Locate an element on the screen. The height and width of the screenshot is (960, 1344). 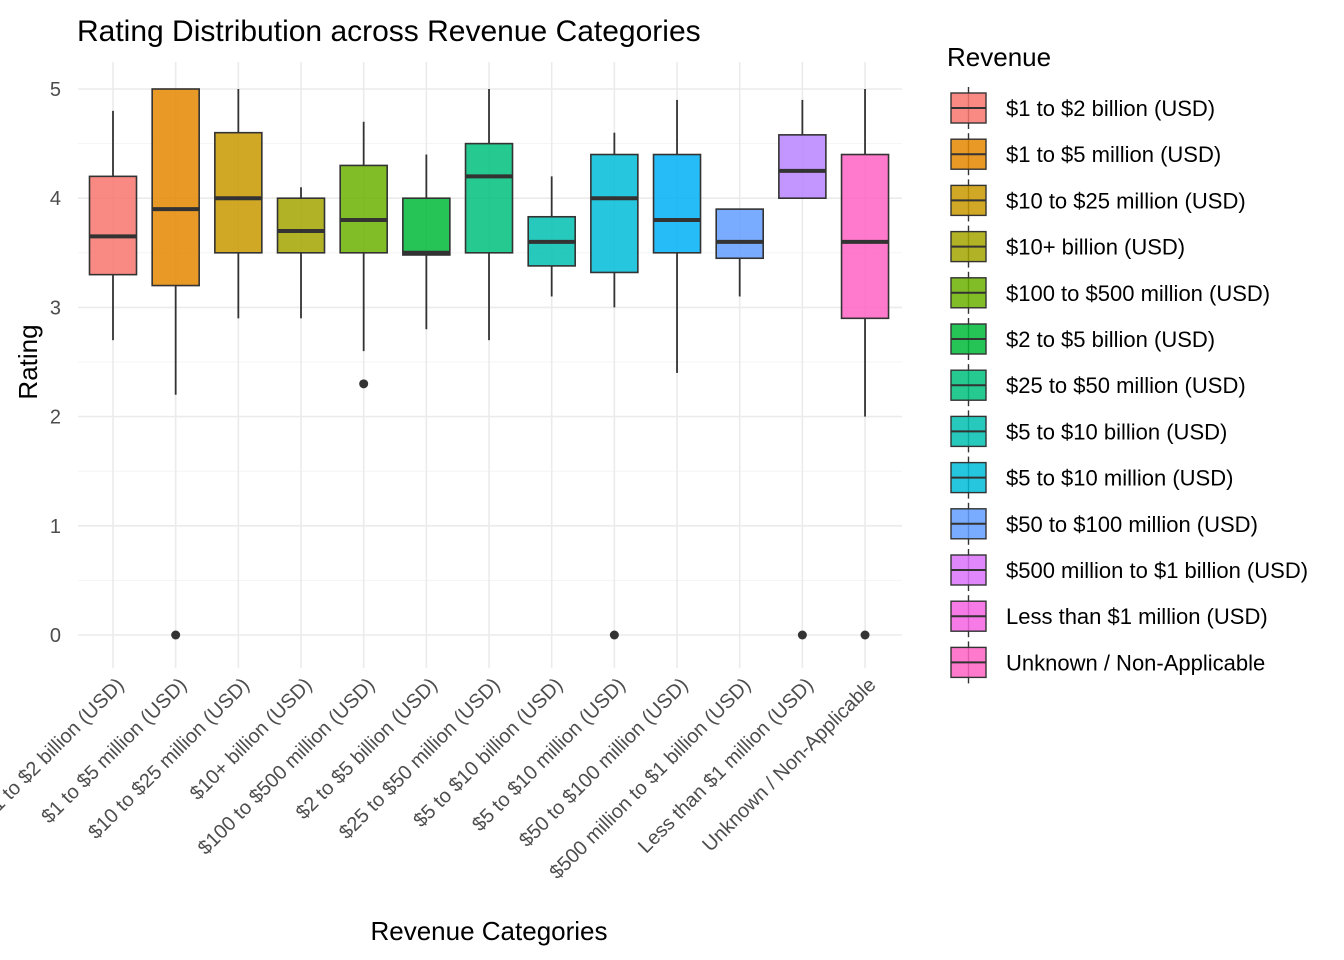
legend-item: Less than $1 million (USD) is located at coordinates (1109, 616).